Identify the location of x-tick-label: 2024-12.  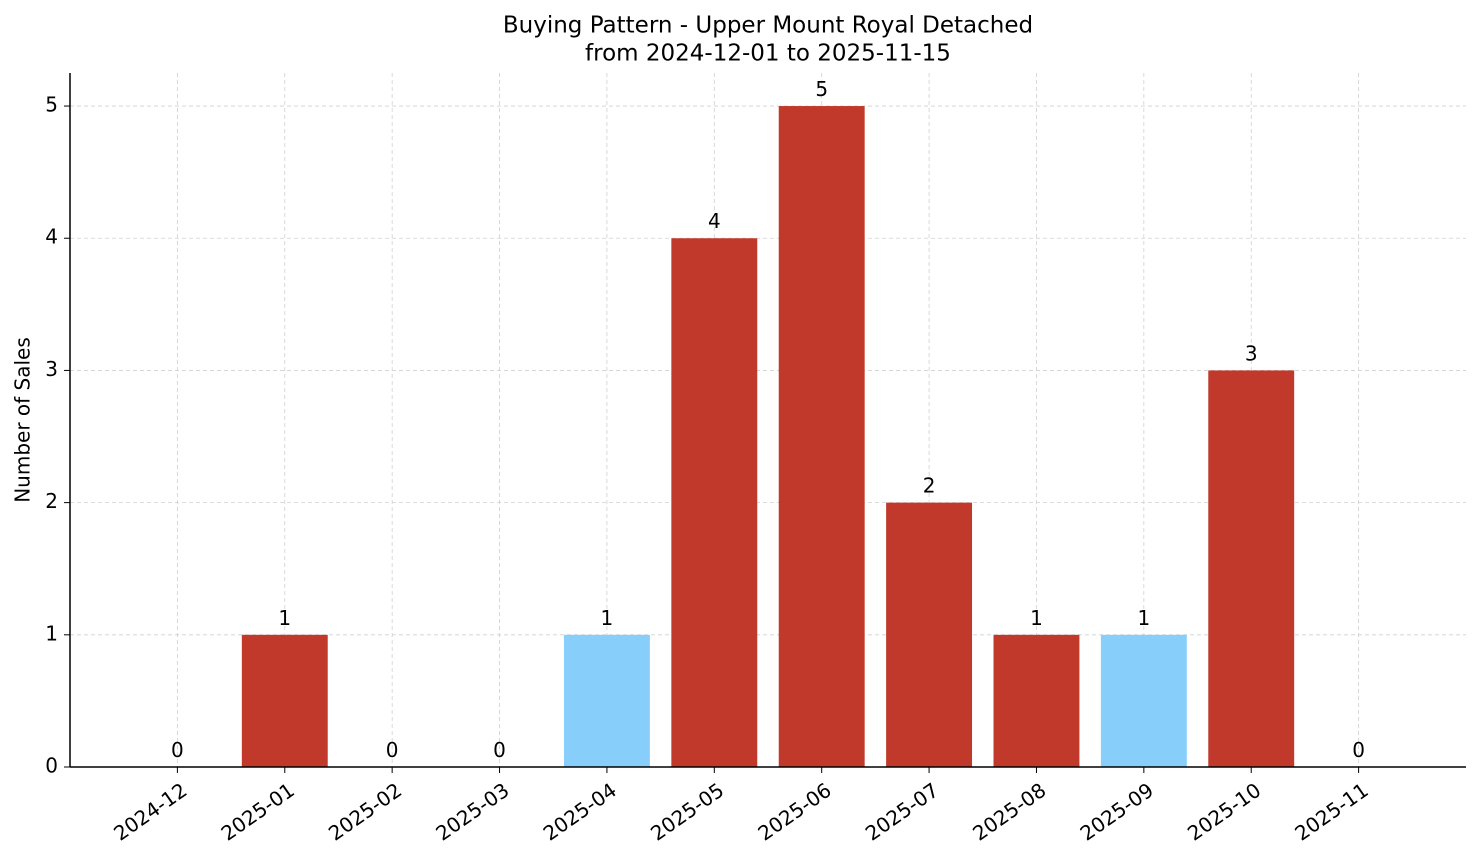
(150, 812).